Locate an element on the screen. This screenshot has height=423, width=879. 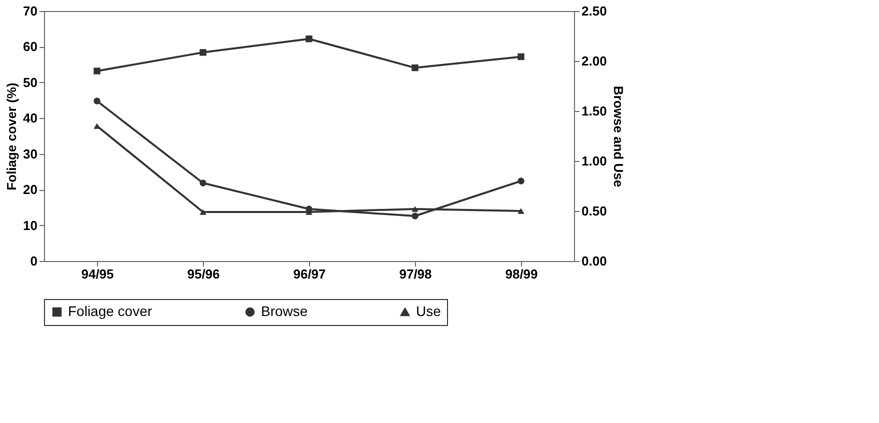
y-tick-label: 0 is located at coordinates (34, 261).